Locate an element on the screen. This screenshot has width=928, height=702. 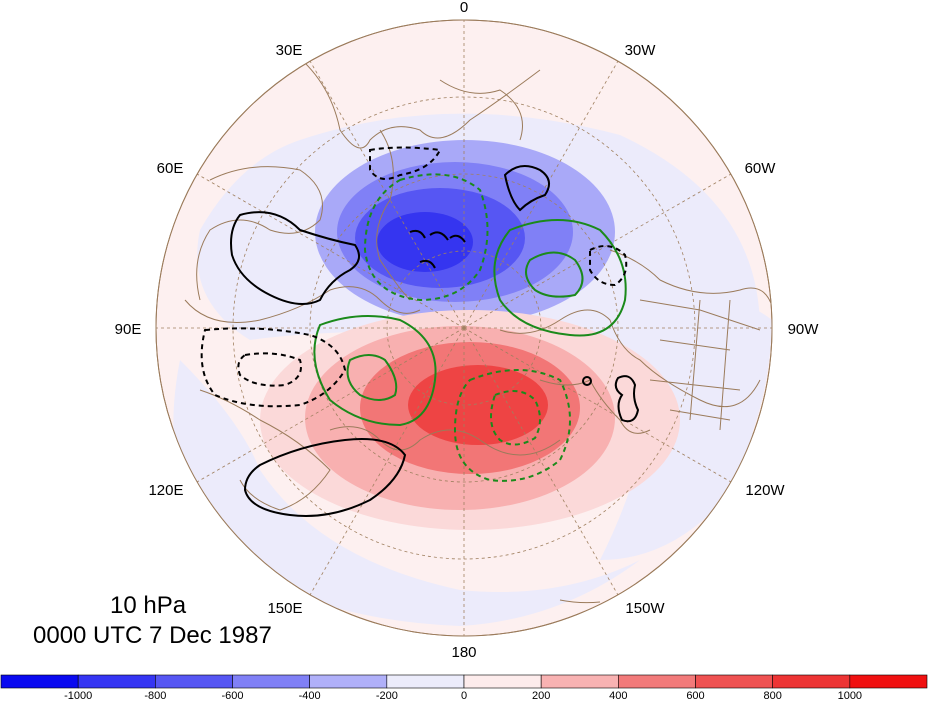
lon-label-0: 0 is located at coordinates (464, 8).